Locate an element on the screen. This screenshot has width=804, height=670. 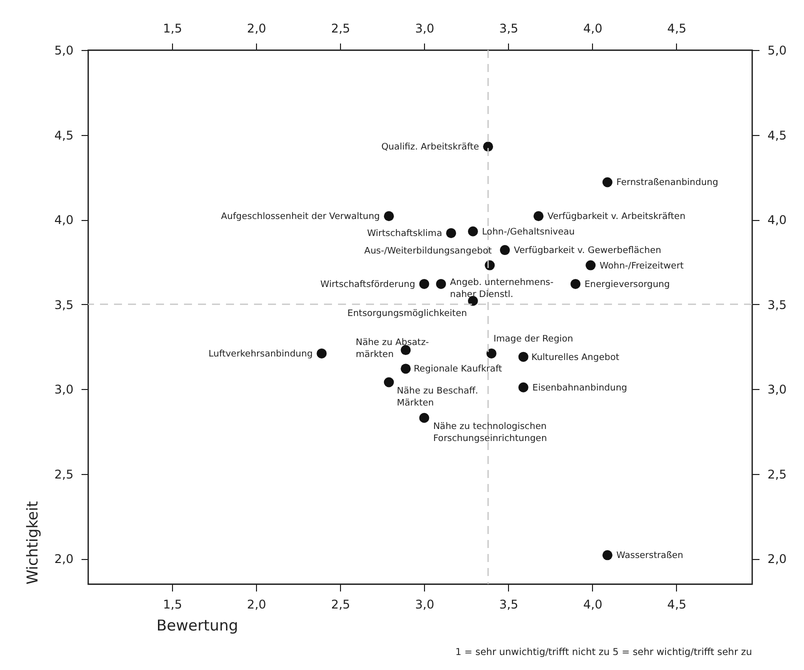
annotation: Wirtschaftsförderung is located at coordinates (368, 285).